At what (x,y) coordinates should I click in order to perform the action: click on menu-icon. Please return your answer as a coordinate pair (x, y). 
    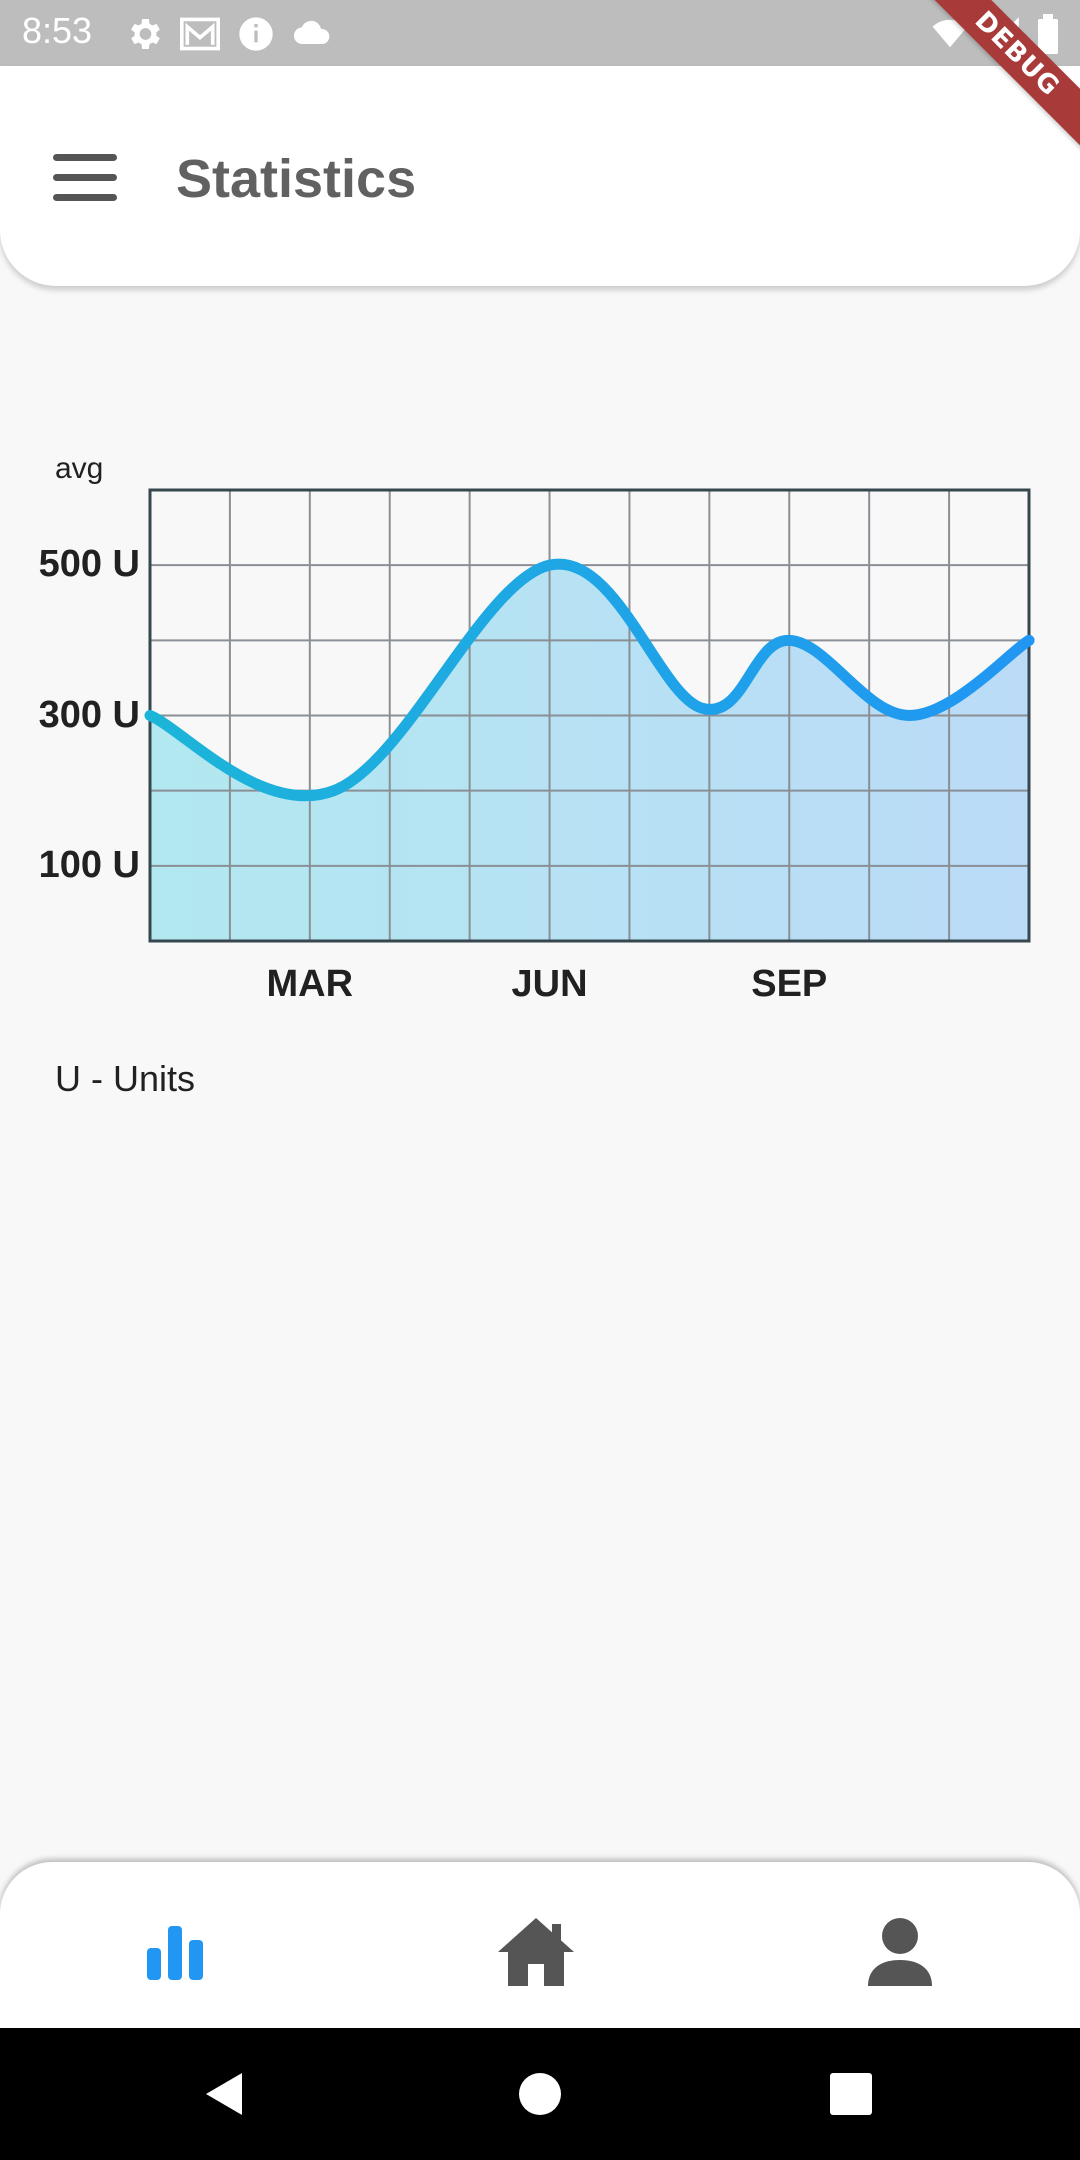
    Looking at the image, I should click on (85, 177).